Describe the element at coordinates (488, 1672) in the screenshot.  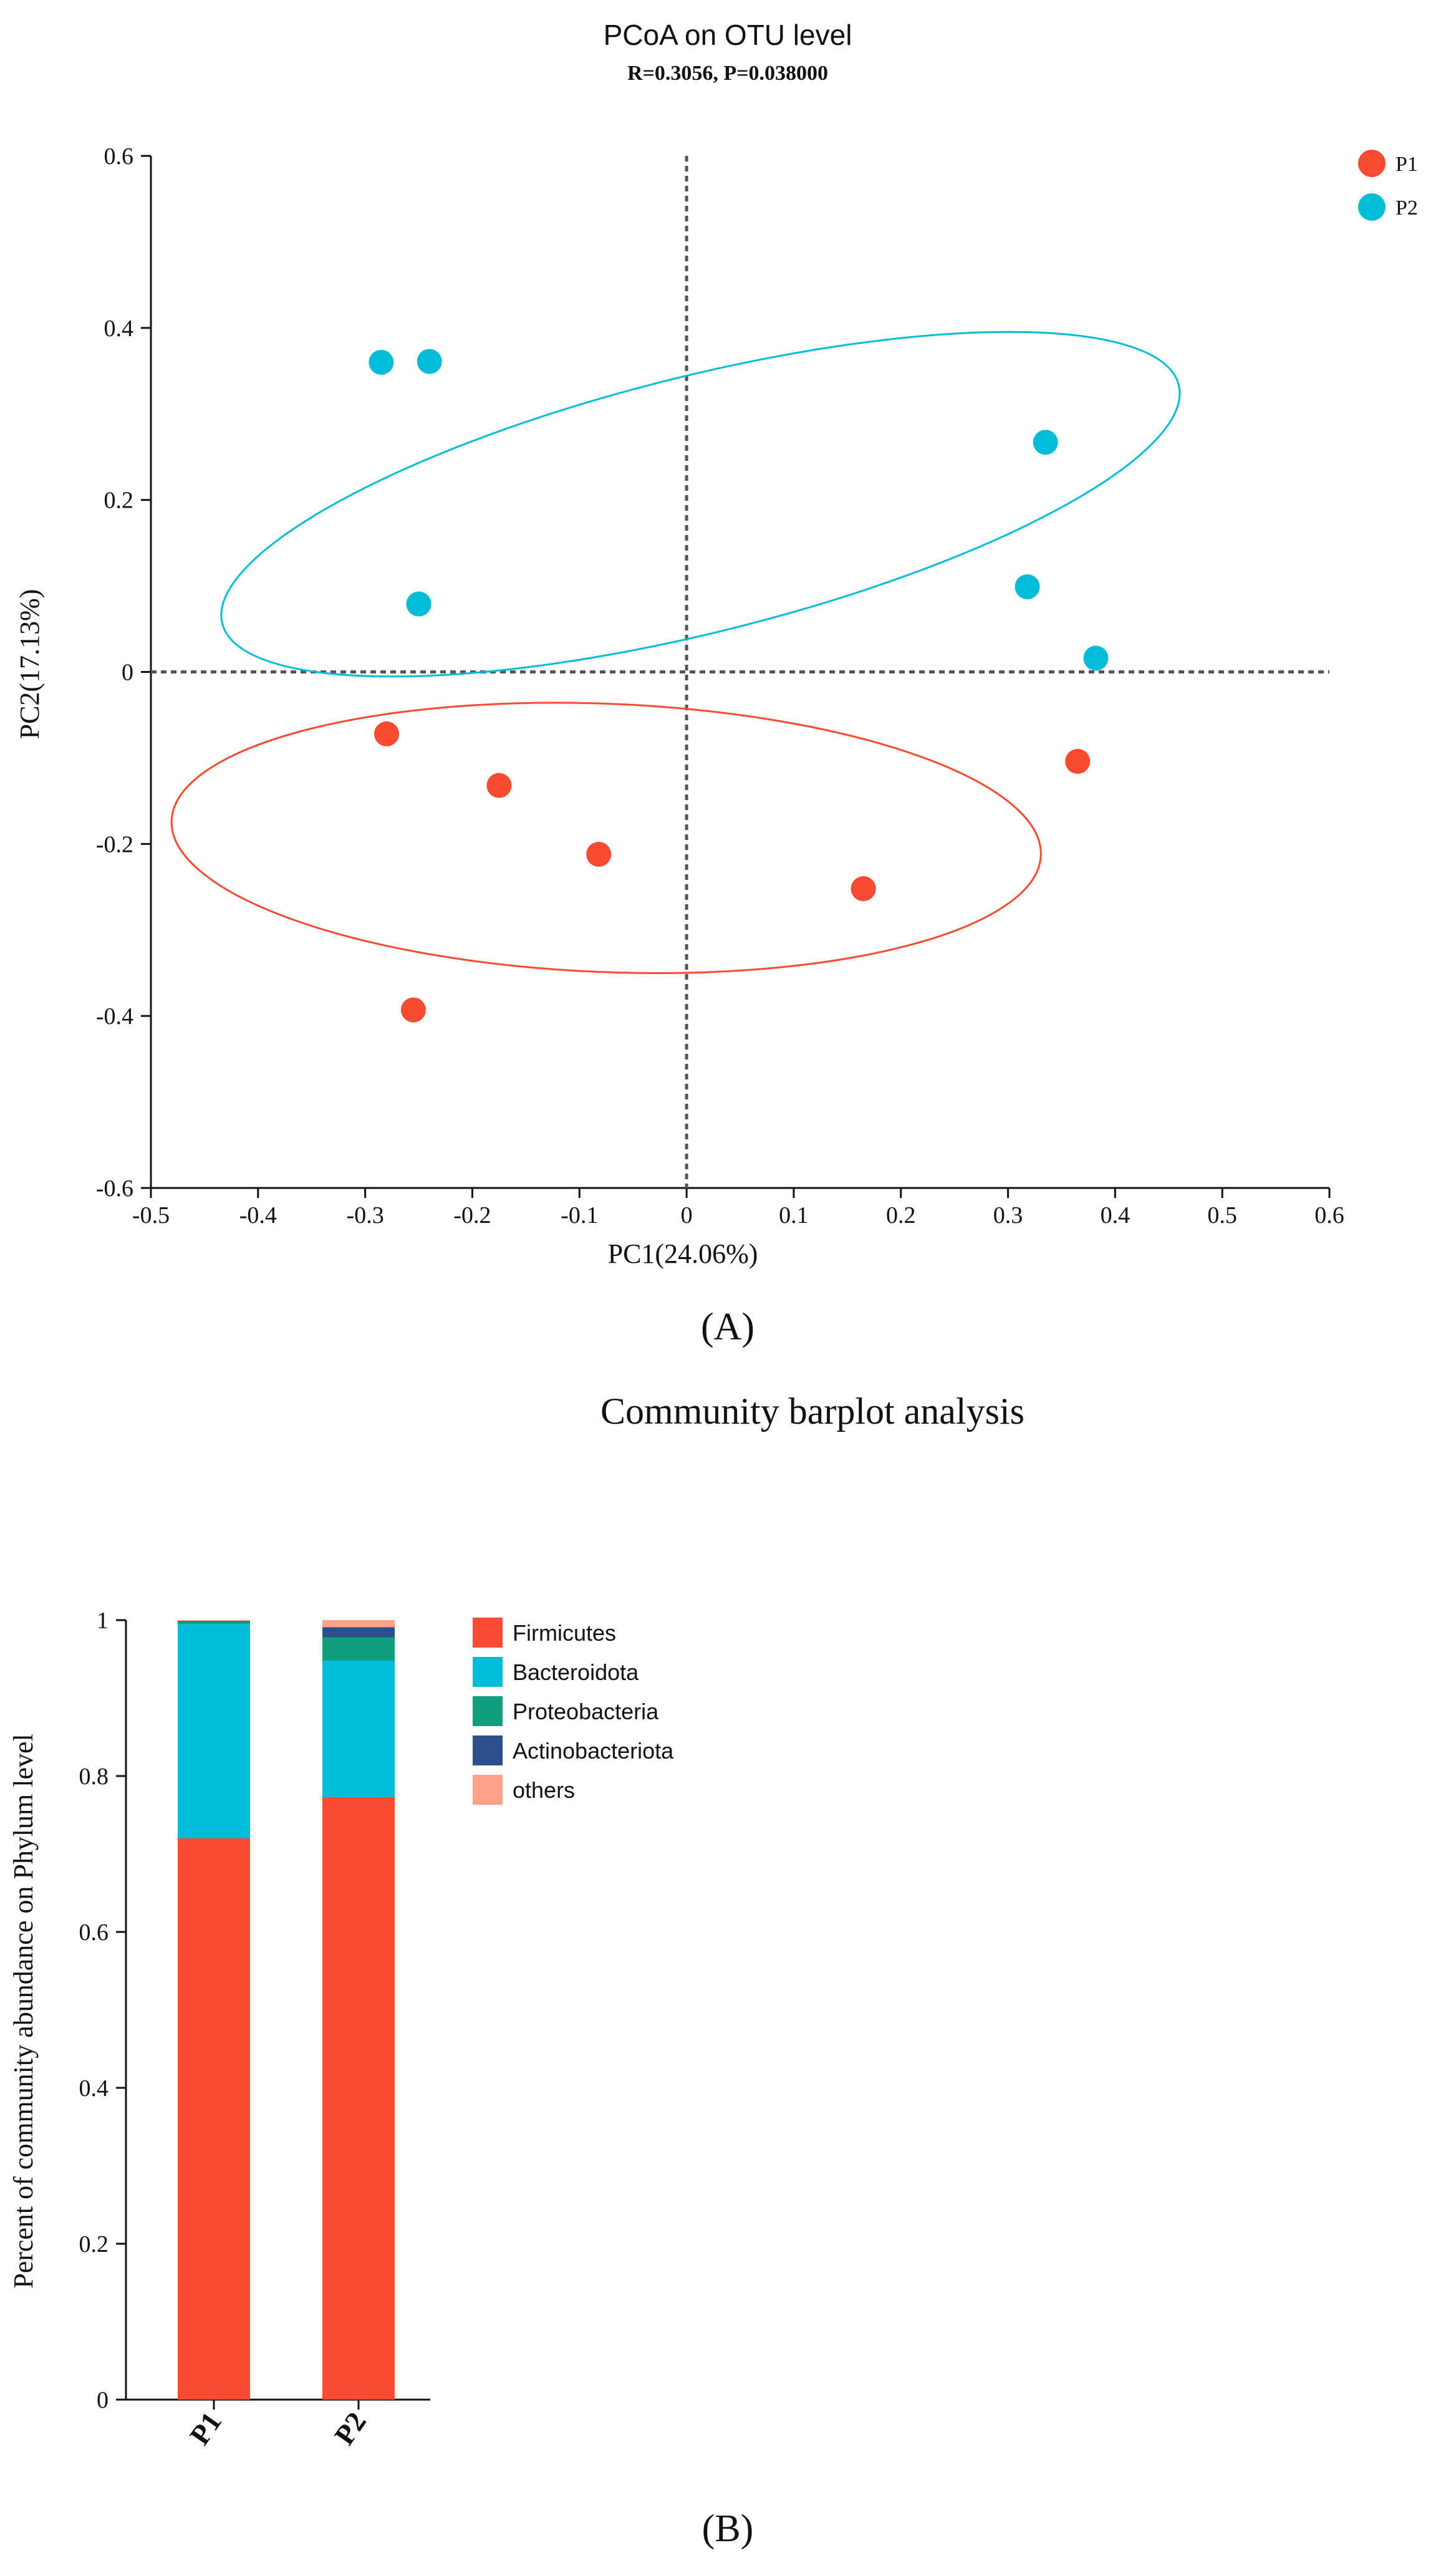
I see `barplot-legend-swatch-bacteroidota` at that location.